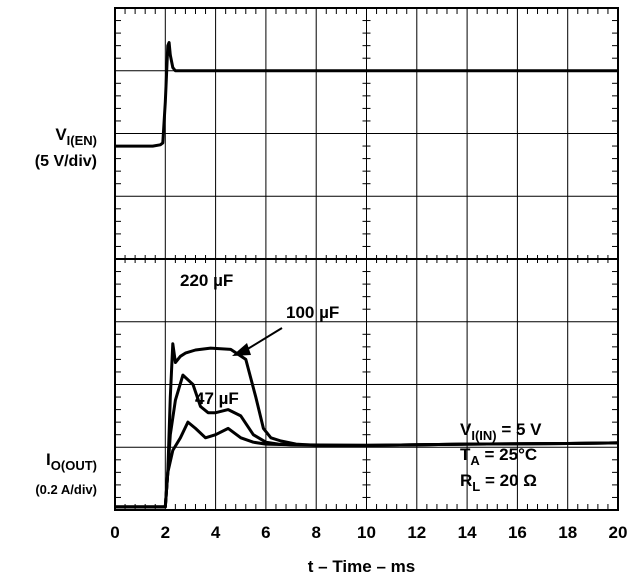 The height and width of the screenshot is (579, 638). Describe the element at coordinates (76, 136) in the screenshot. I see `y-axis-label-enable: VI(EN)` at that location.